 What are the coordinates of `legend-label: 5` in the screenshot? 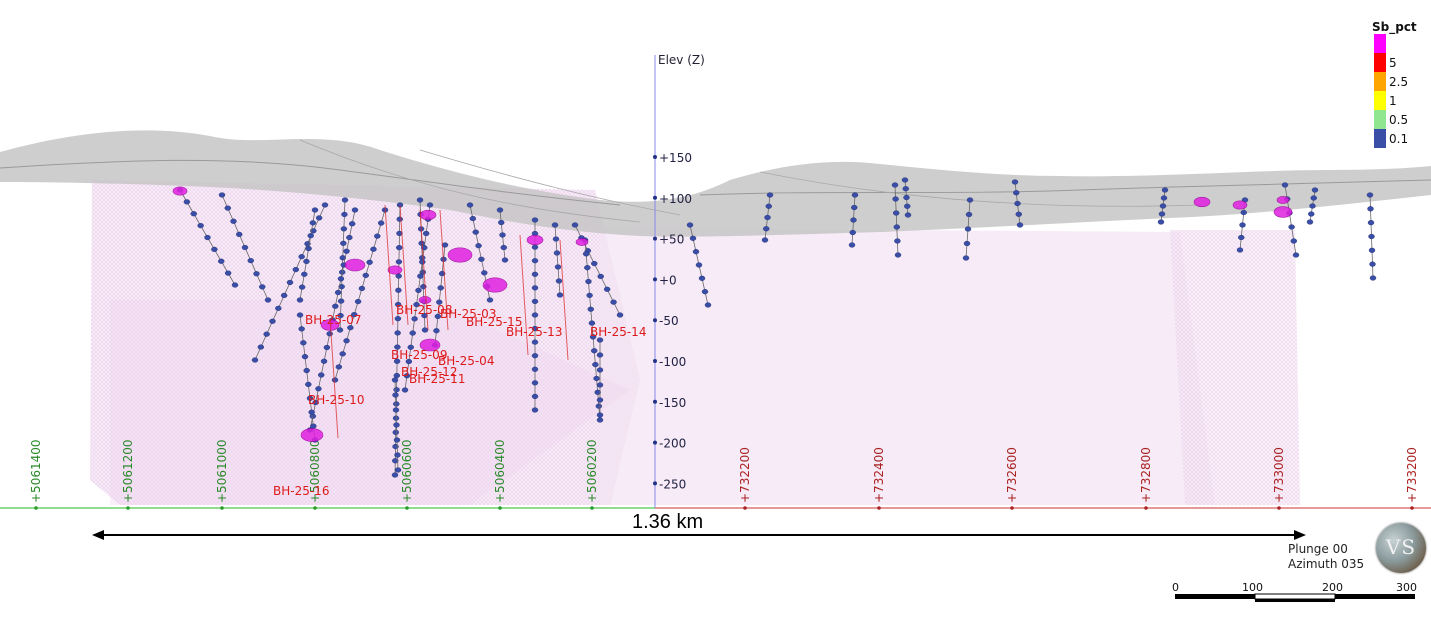 It's located at (1393, 63).